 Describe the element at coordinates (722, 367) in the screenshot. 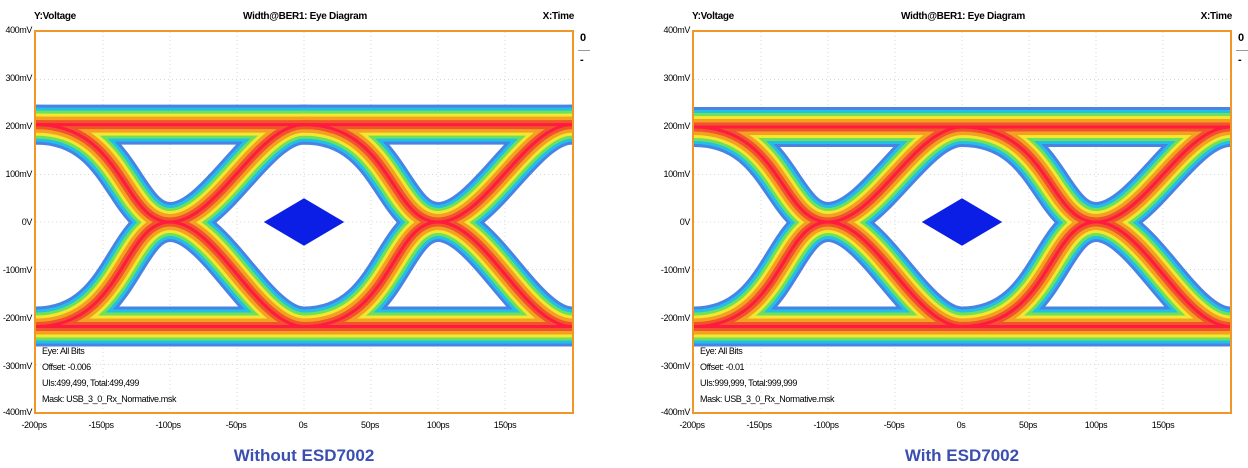

I see `offset-info-text: Offset: -0.01` at that location.